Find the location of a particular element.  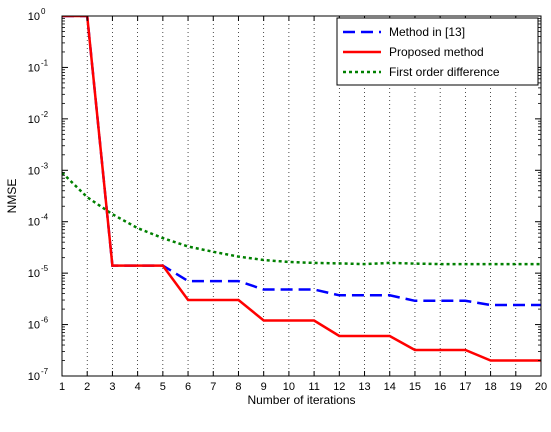

legend-label: First order difference is located at coordinates (444, 72).